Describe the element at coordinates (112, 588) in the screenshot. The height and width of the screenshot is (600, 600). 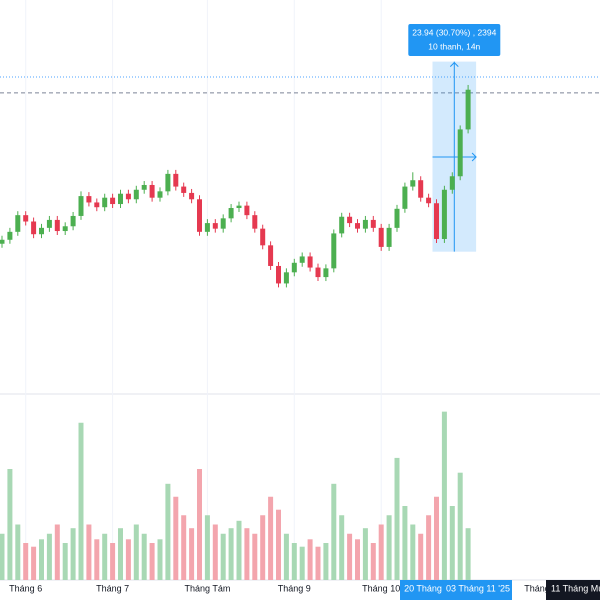
I see `x-tick-label: Tháng 7` at that location.